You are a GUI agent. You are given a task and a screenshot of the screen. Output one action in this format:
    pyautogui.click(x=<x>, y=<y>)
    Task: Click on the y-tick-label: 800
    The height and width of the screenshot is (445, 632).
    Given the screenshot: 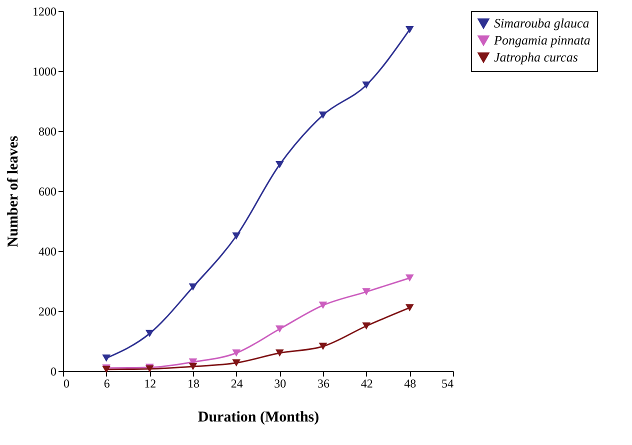 What is the action you would take?
    pyautogui.click(x=47, y=131)
    